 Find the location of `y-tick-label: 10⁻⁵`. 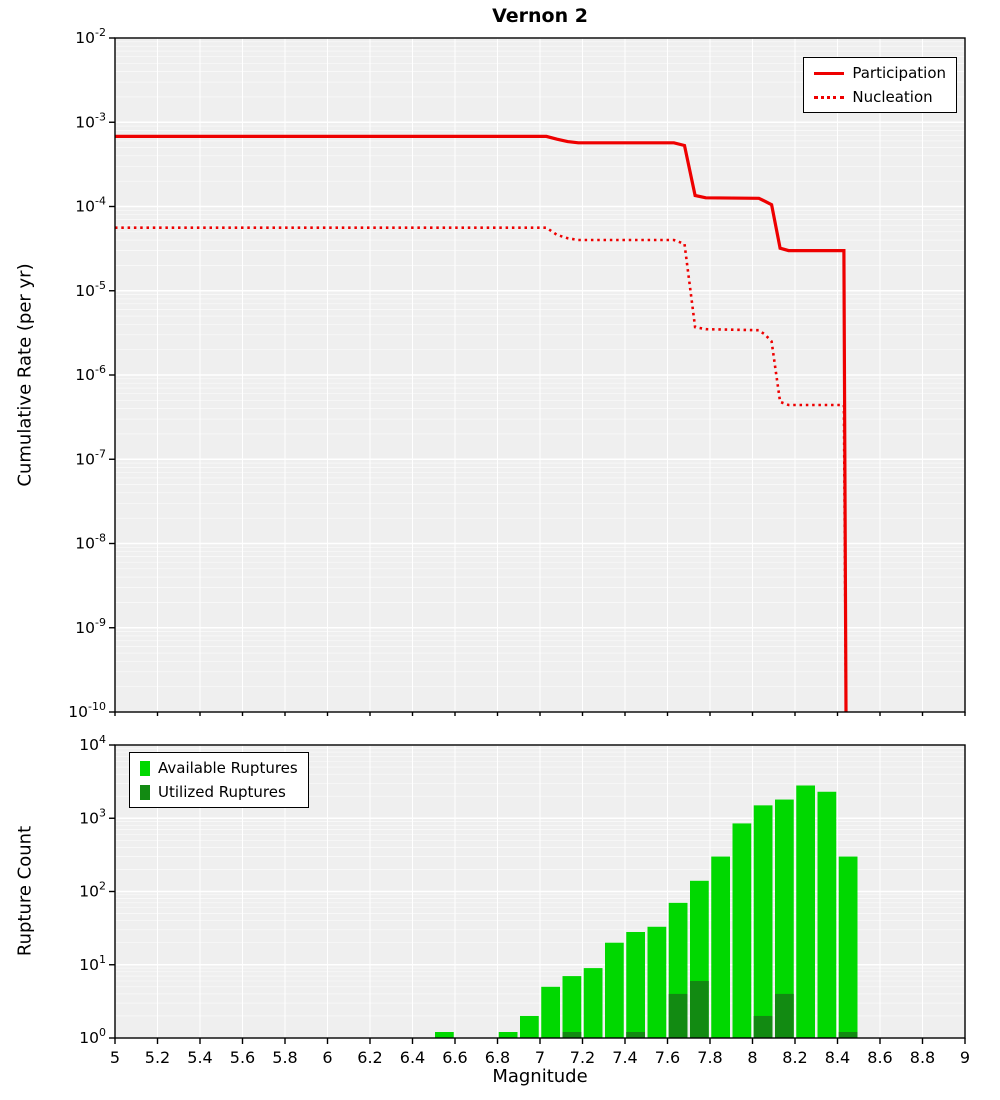

y-tick-label: 10⁻⁵ is located at coordinates (90, 289).